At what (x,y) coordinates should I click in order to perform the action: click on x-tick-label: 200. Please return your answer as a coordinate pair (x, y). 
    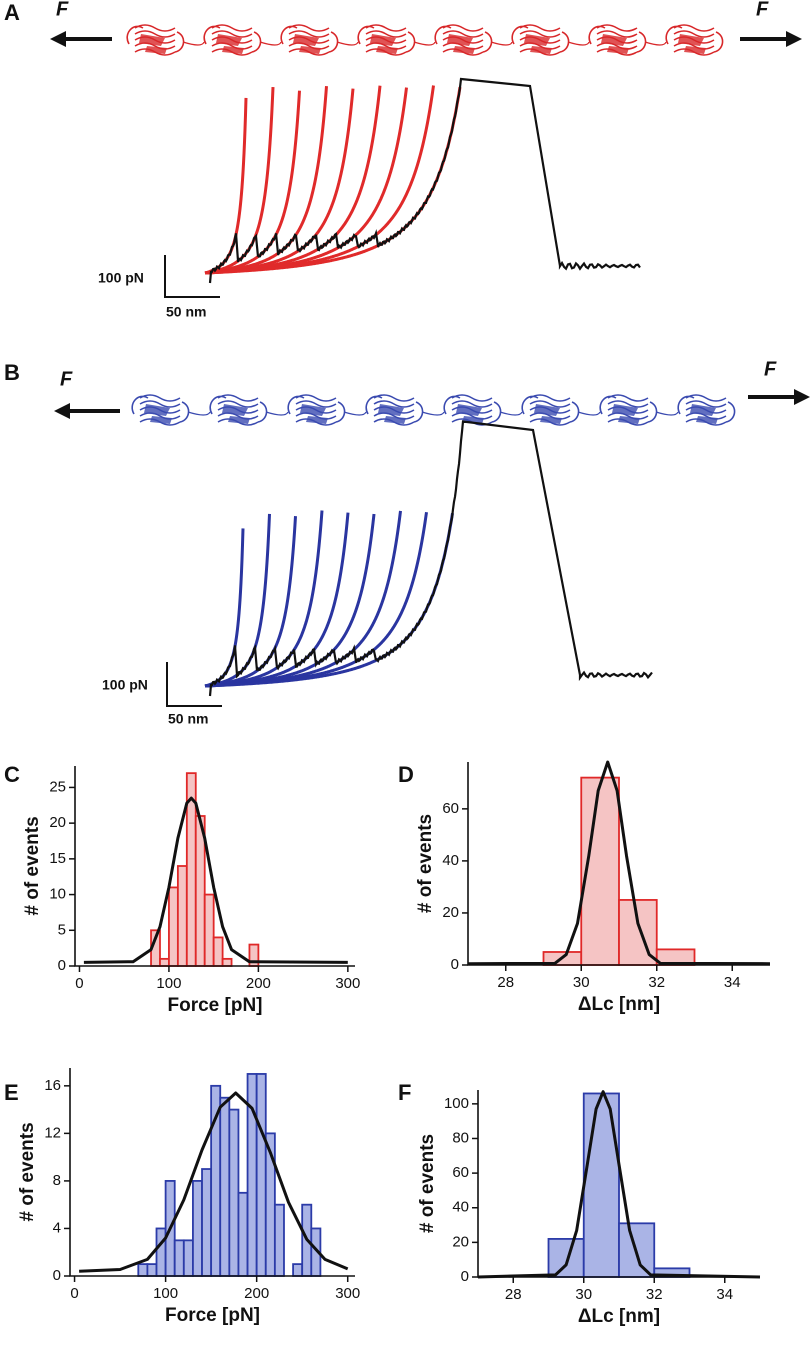
    Looking at the image, I should click on (258, 983).